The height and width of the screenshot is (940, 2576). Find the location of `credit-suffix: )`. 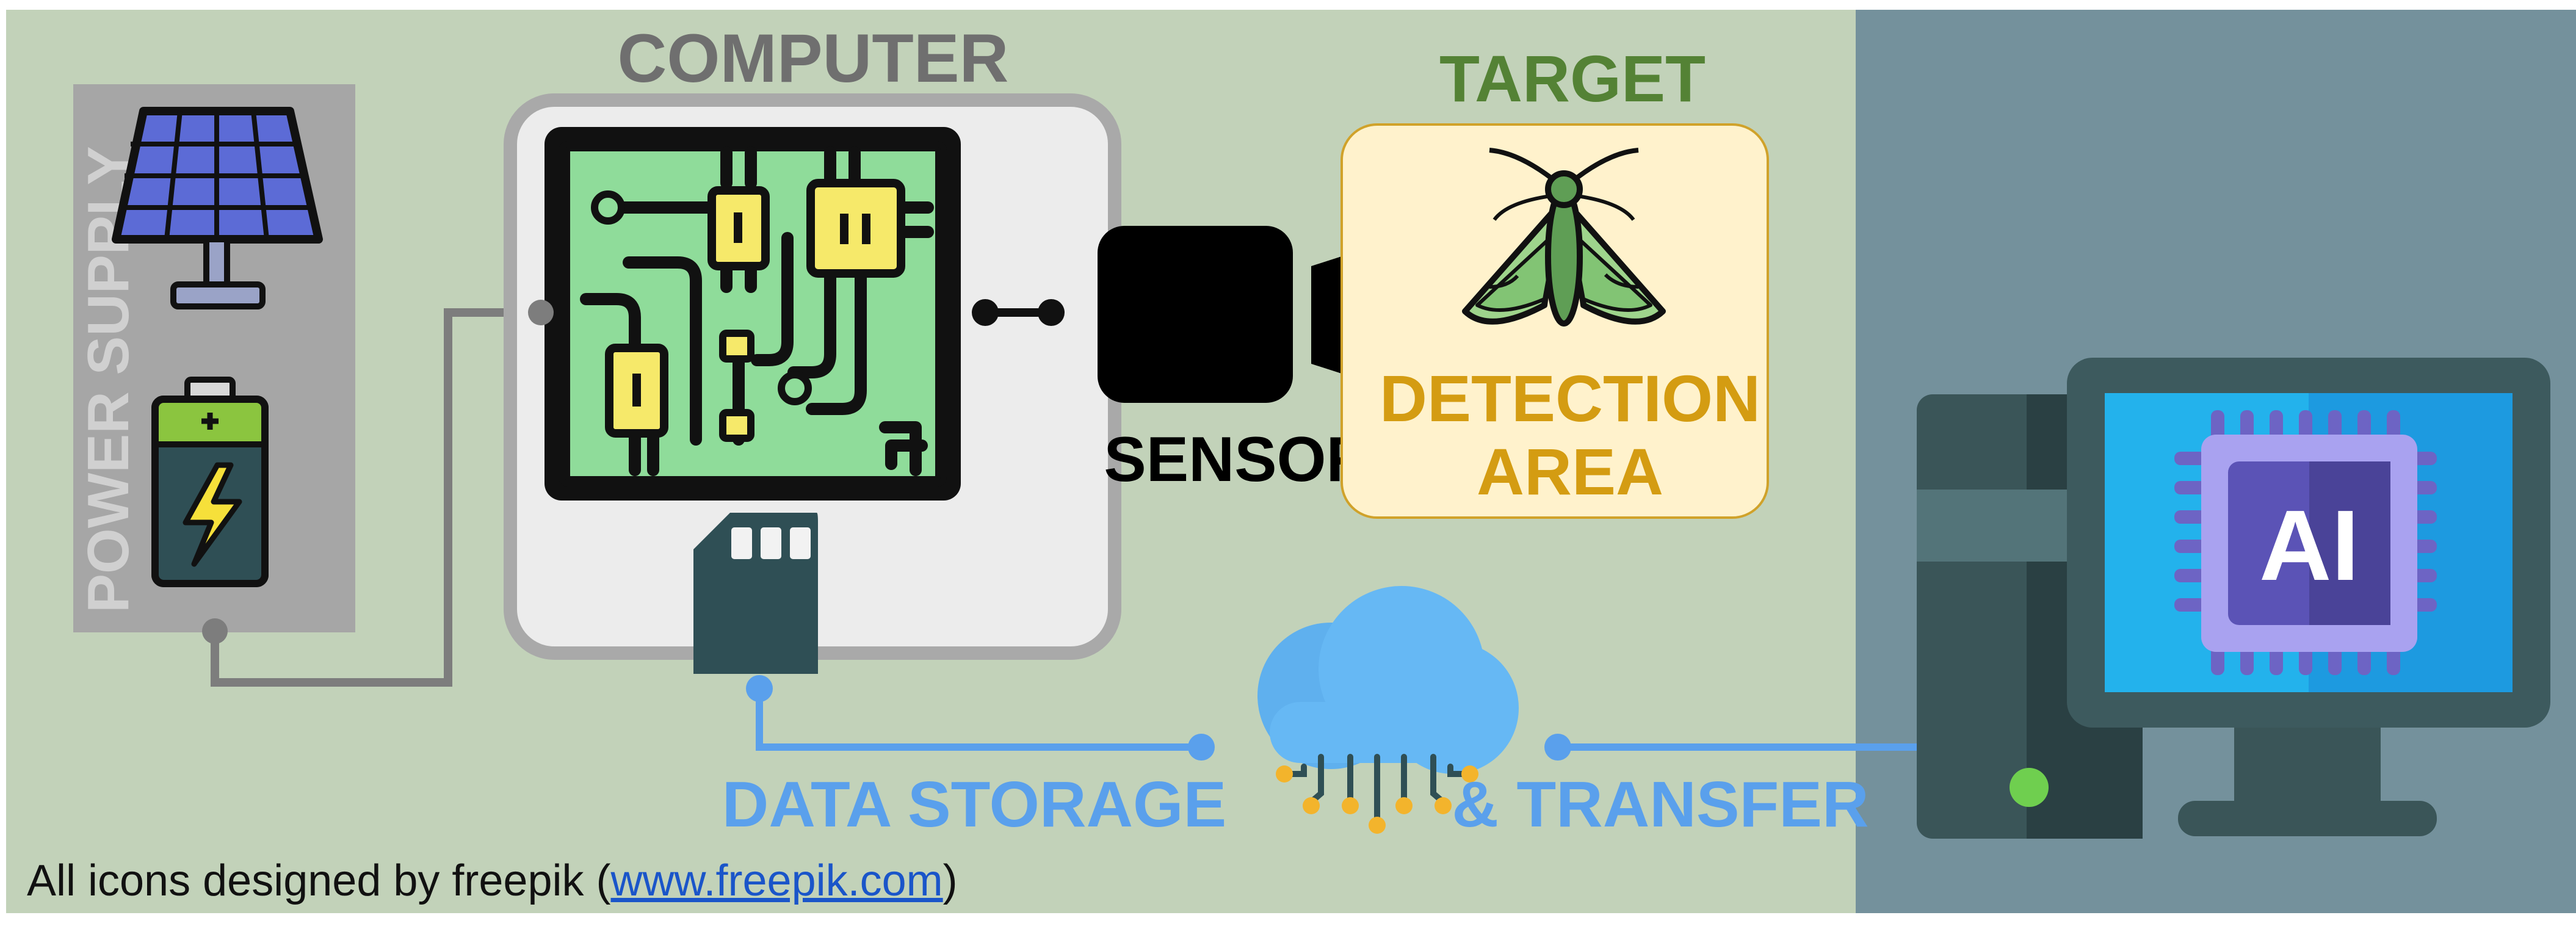

credit-suffix: ) is located at coordinates (950, 880).